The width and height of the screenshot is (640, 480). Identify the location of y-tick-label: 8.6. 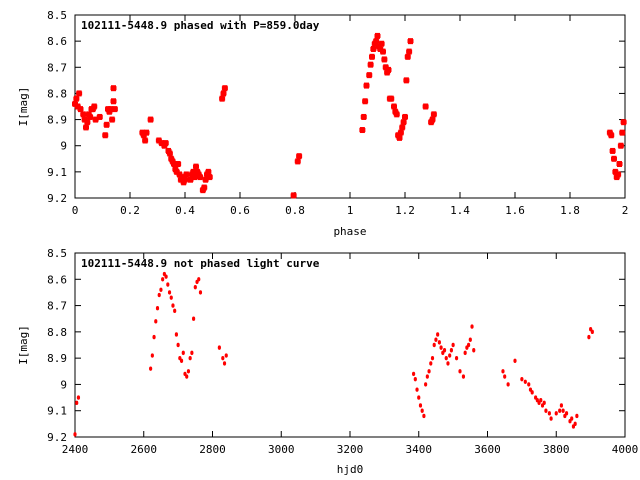
(57, 41).